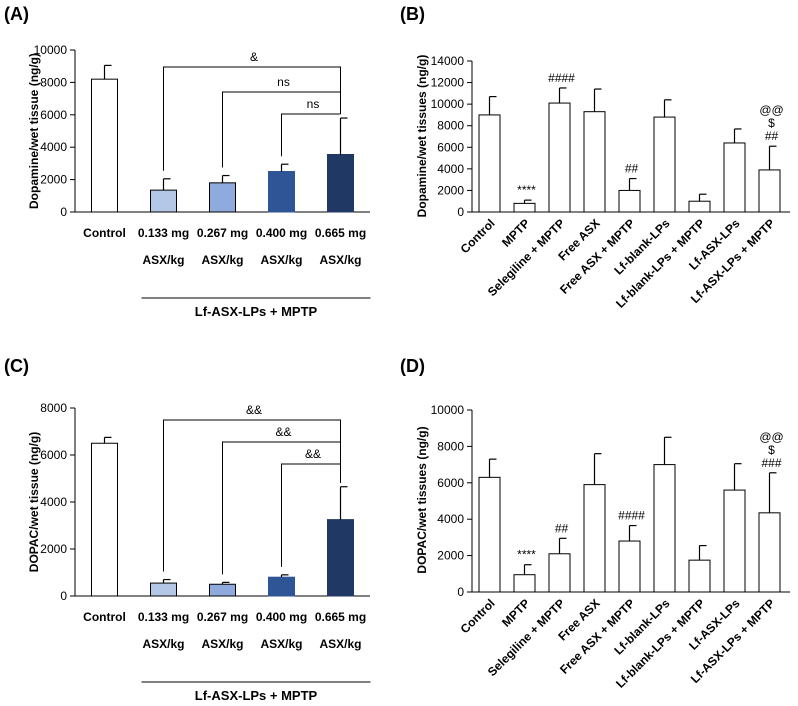  Describe the element at coordinates (515, 612) in the screenshot. I see `x-category-label: MPTP` at that location.